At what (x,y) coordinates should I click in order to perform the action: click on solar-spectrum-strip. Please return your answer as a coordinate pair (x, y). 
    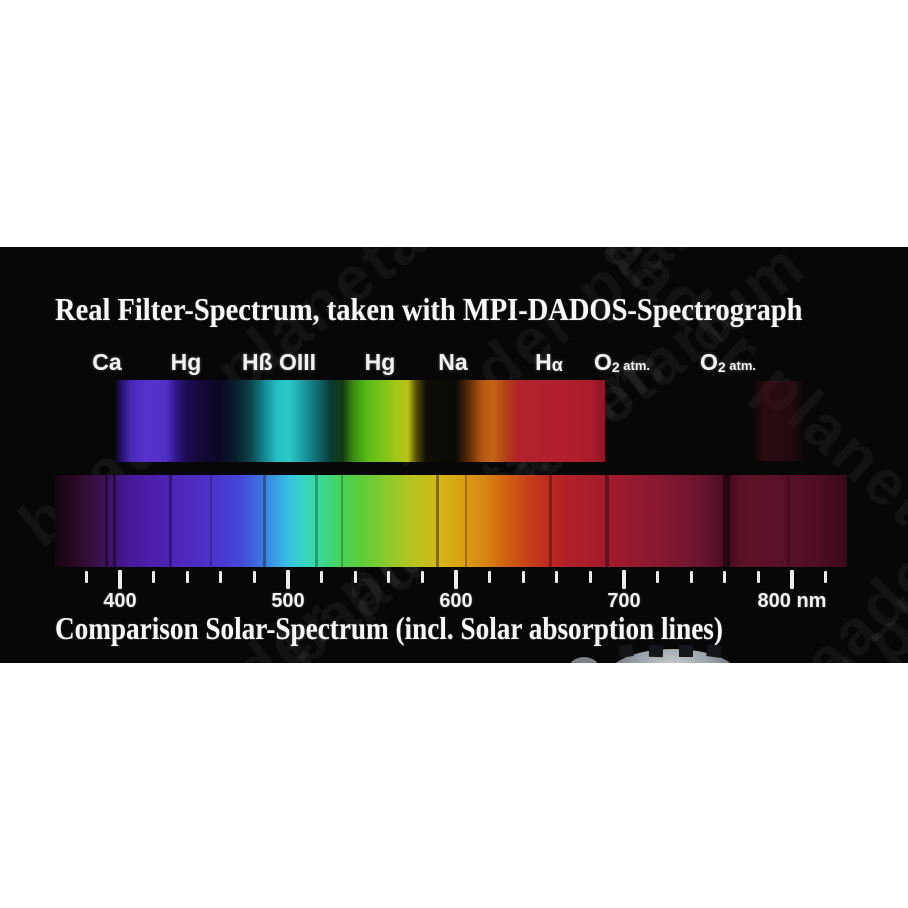
    Looking at the image, I should click on (451, 521).